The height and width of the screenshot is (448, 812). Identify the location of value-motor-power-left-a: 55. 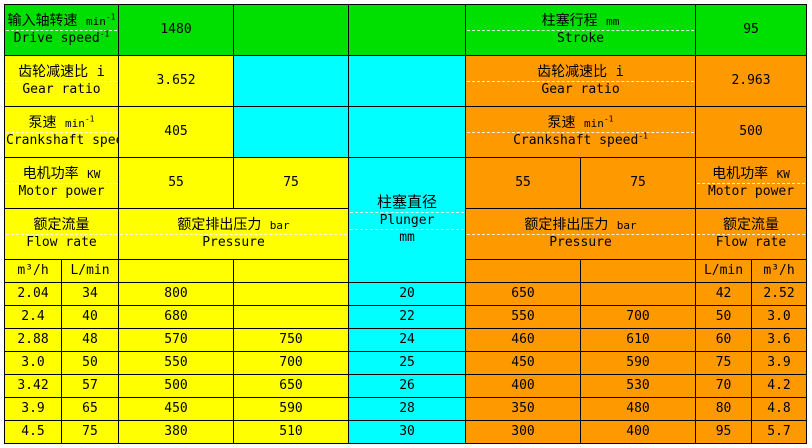
(176, 182).